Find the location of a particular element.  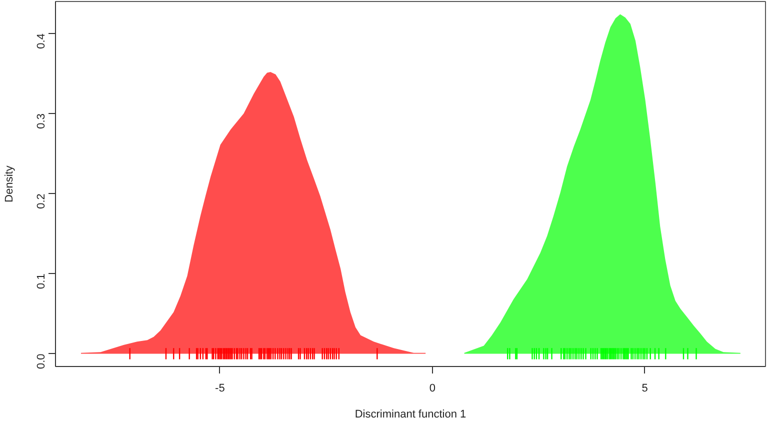

y-tick-label: 0.3 is located at coordinates (42, 121).